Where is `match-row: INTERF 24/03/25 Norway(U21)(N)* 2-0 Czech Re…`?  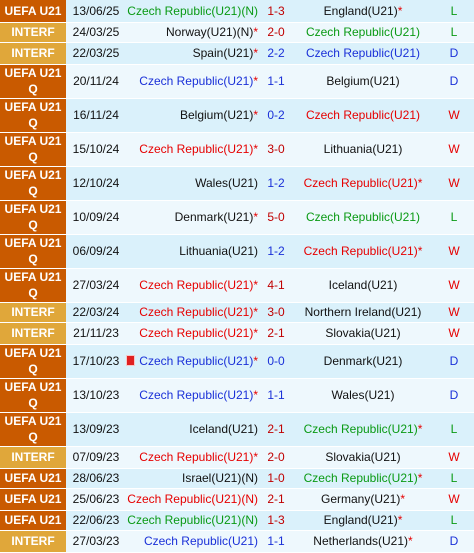
match-row: INTERF 24/03/25 Norway(U21)(N)* 2-0 Czech Re… is located at coordinates (237, 32).